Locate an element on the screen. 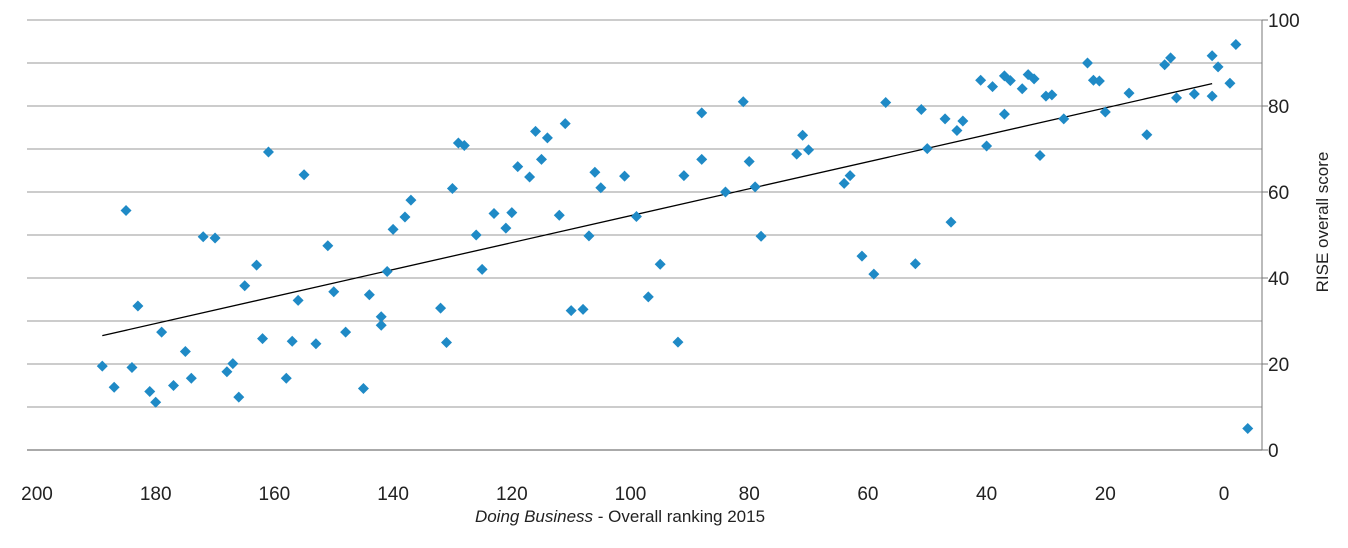  y-tick-label: 60 is located at coordinates (1278, 193).